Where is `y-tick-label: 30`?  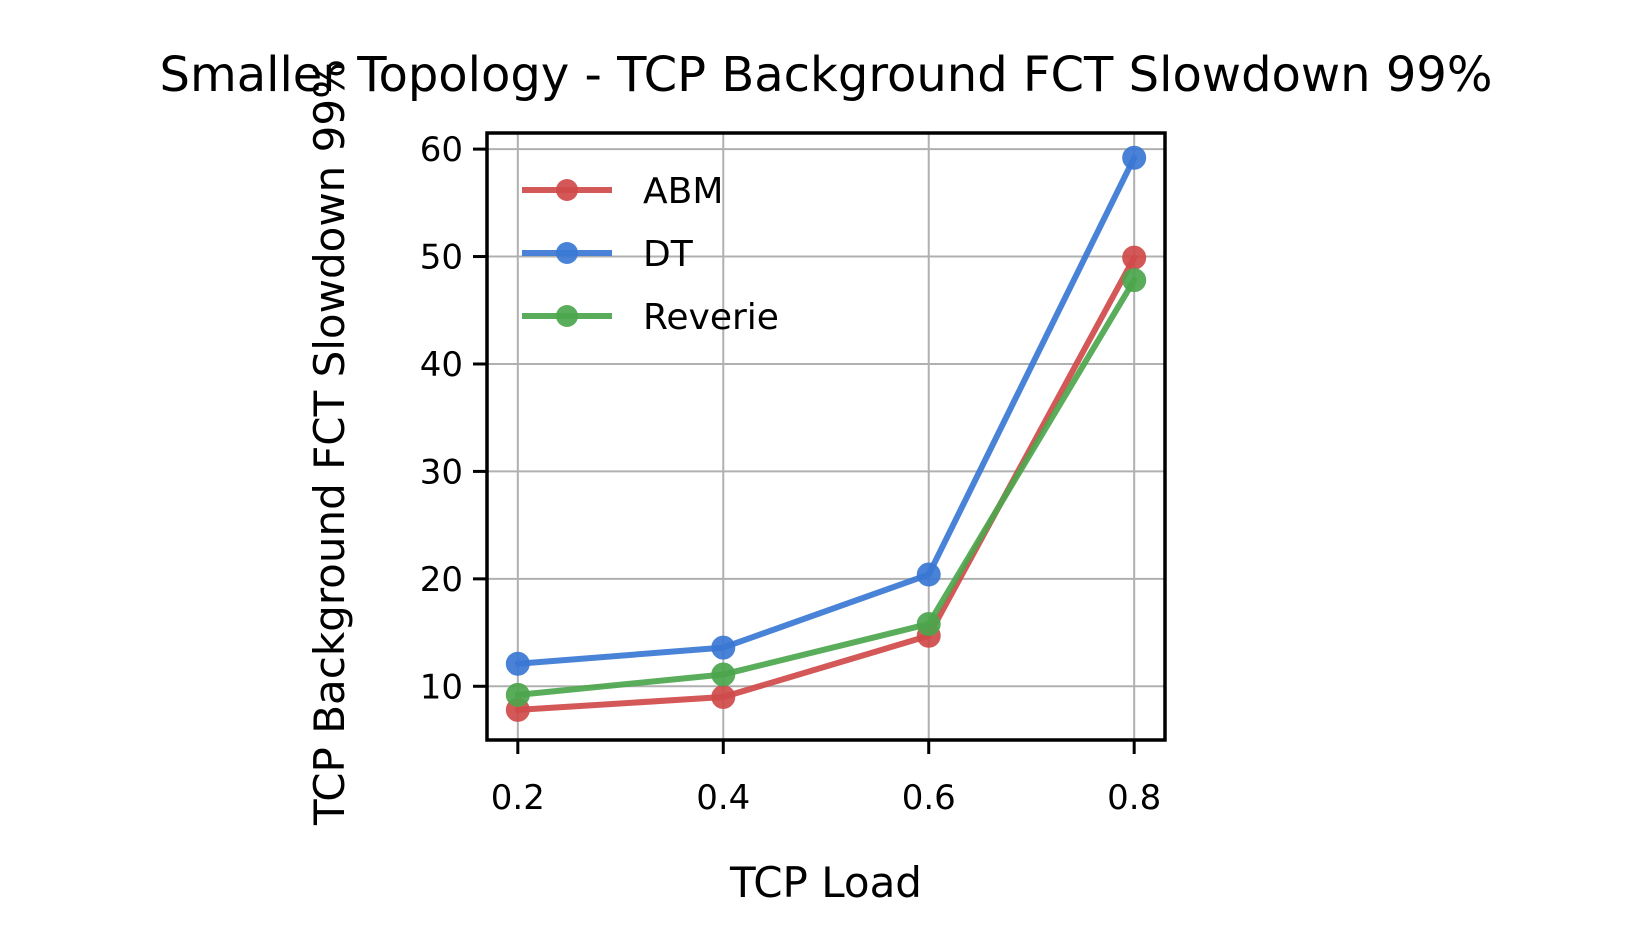
y-tick-label: 30 is located at coordinates (441, 472).